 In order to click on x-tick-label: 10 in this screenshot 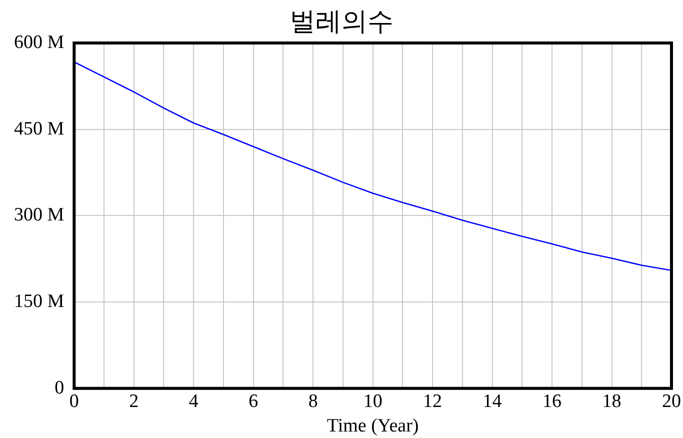, I will do `click(372, 401)`.